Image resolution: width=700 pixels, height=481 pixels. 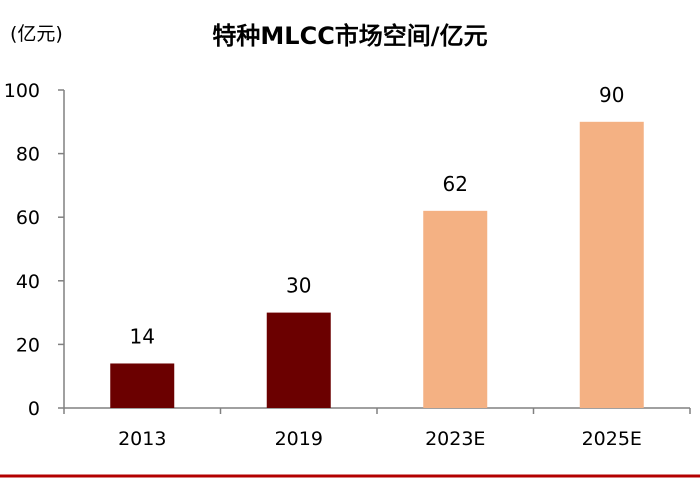 What do you see at coordinates (612, 439) in the screenshot?
I see `x-tick-label-2025E: 2025E` at bounding box center [612, 439].